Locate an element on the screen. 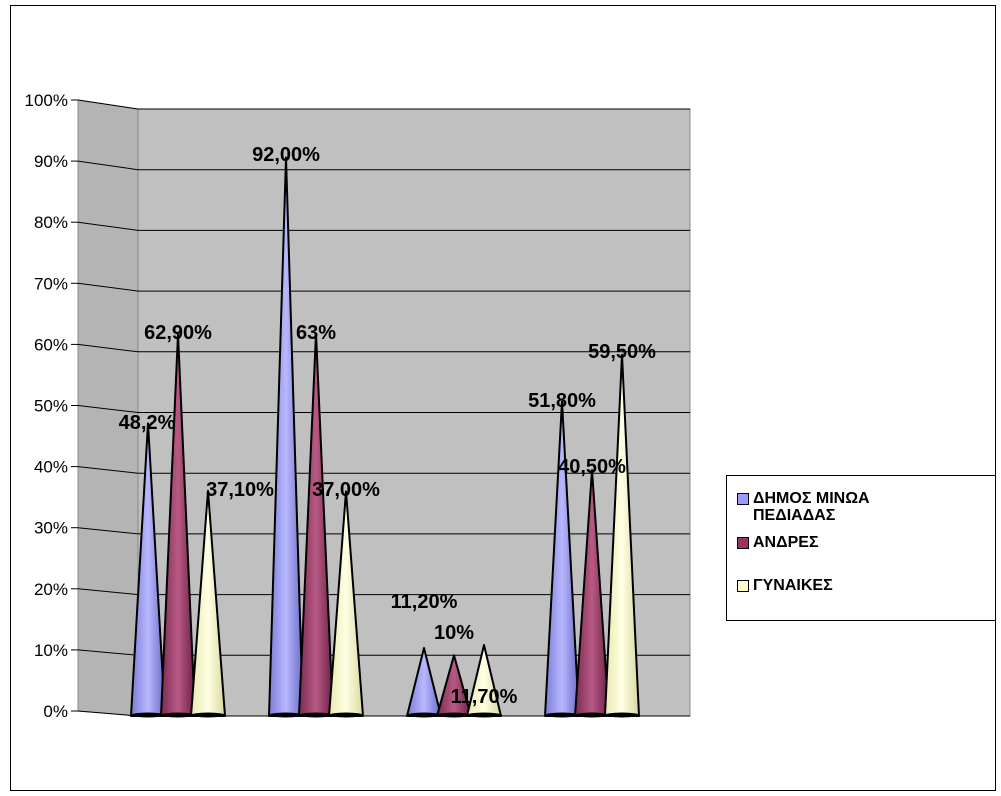  legend-item-andres: ΑΝΔΡΕΣ is located at coordinates (845, 542).